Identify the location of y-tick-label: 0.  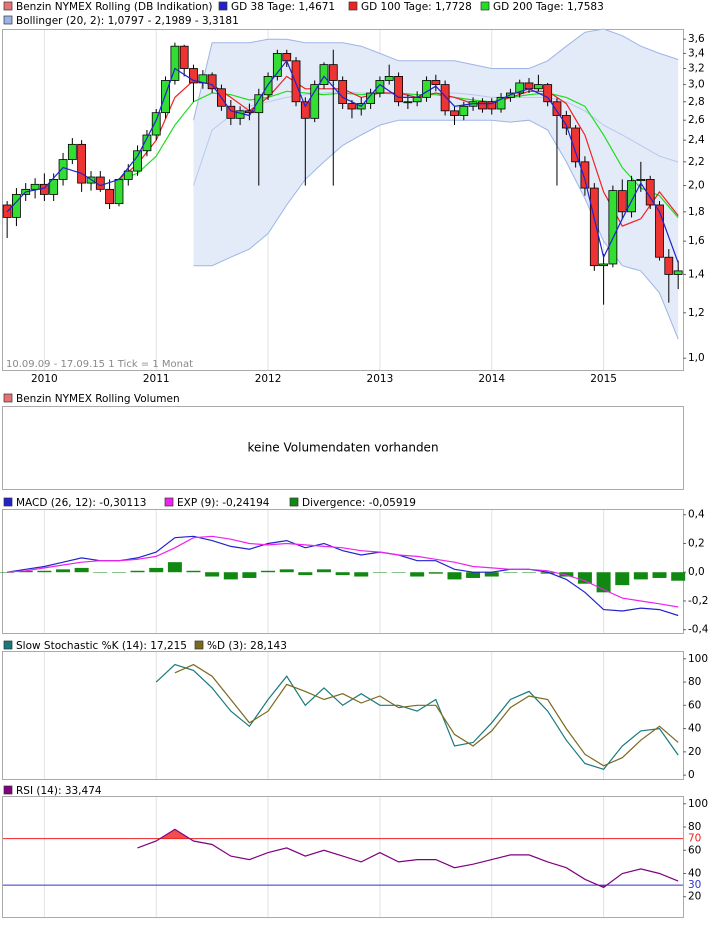
(691, 775).